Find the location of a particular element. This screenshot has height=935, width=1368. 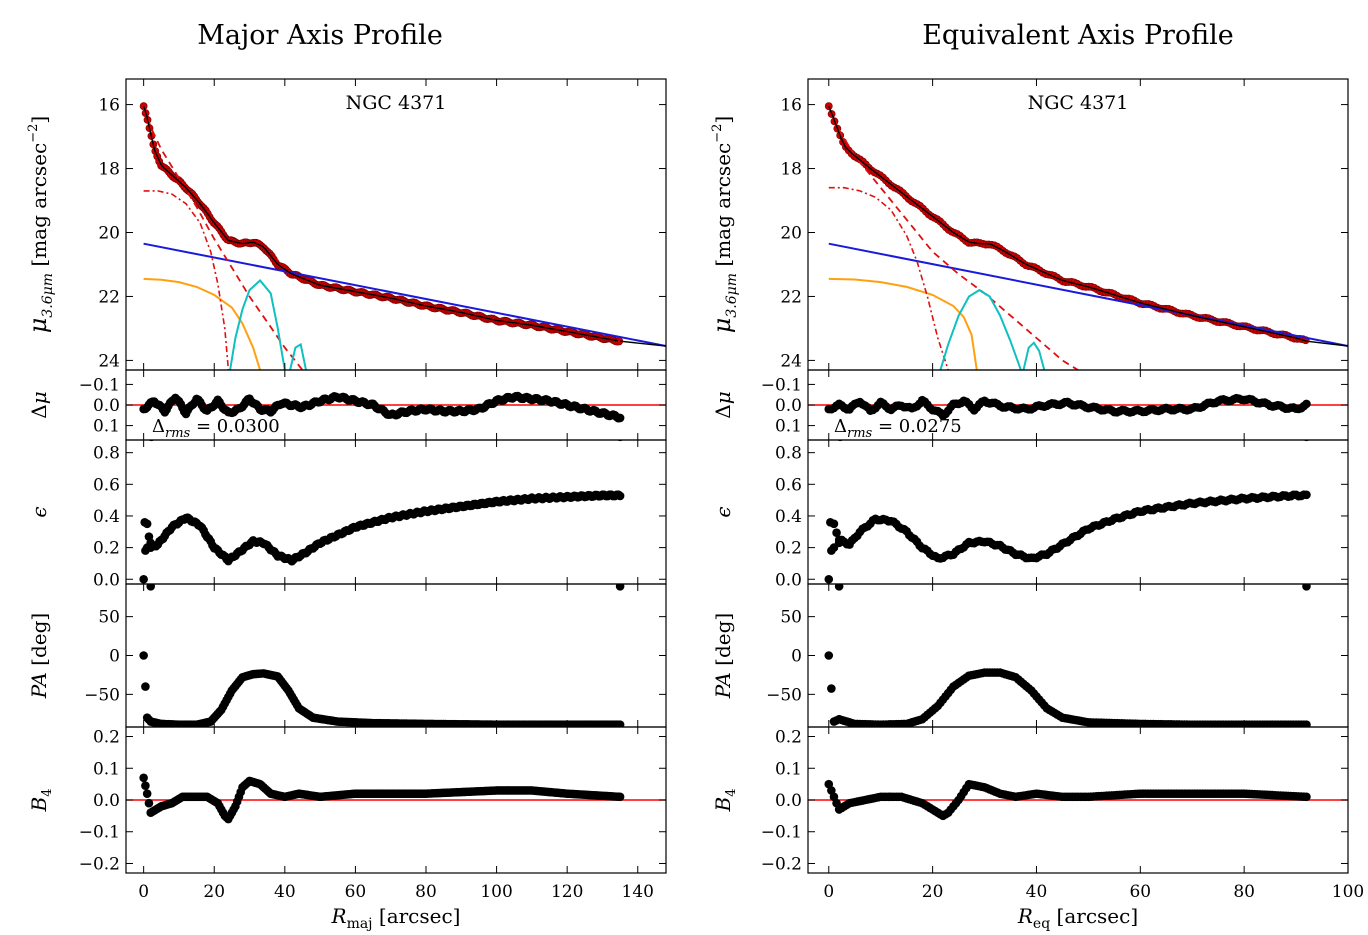

dmu-panel: Δrms = 0.0300 −0.10.00.1 Δμ is located at coordinates (347, 405).